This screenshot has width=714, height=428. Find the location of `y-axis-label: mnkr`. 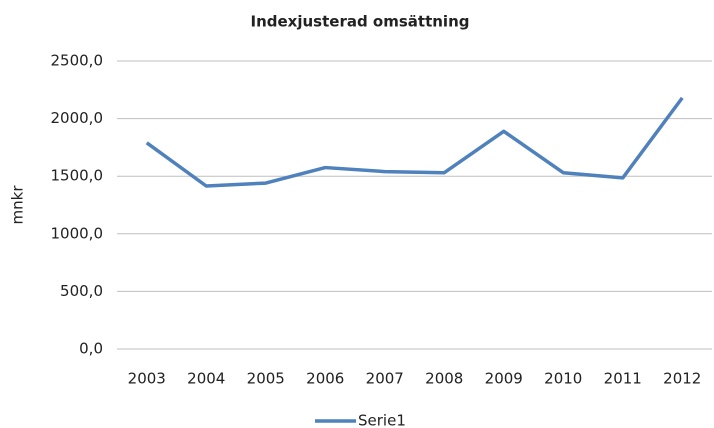

y-axis-label: mnkr is located at coordinates (18, 205).